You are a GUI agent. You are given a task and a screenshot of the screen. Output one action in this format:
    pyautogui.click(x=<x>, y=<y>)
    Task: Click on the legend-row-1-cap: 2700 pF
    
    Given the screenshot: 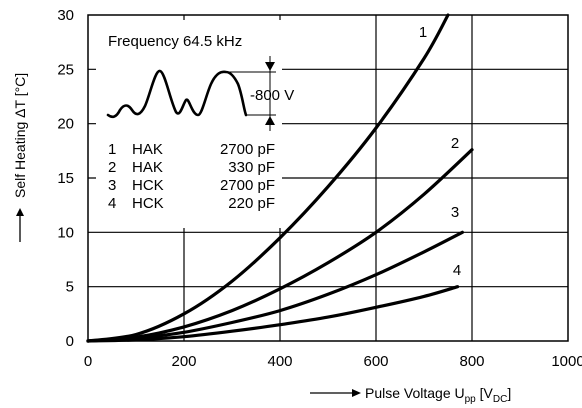 What is the action you would take?
    pyautogui.click(x=247, y=149)
    